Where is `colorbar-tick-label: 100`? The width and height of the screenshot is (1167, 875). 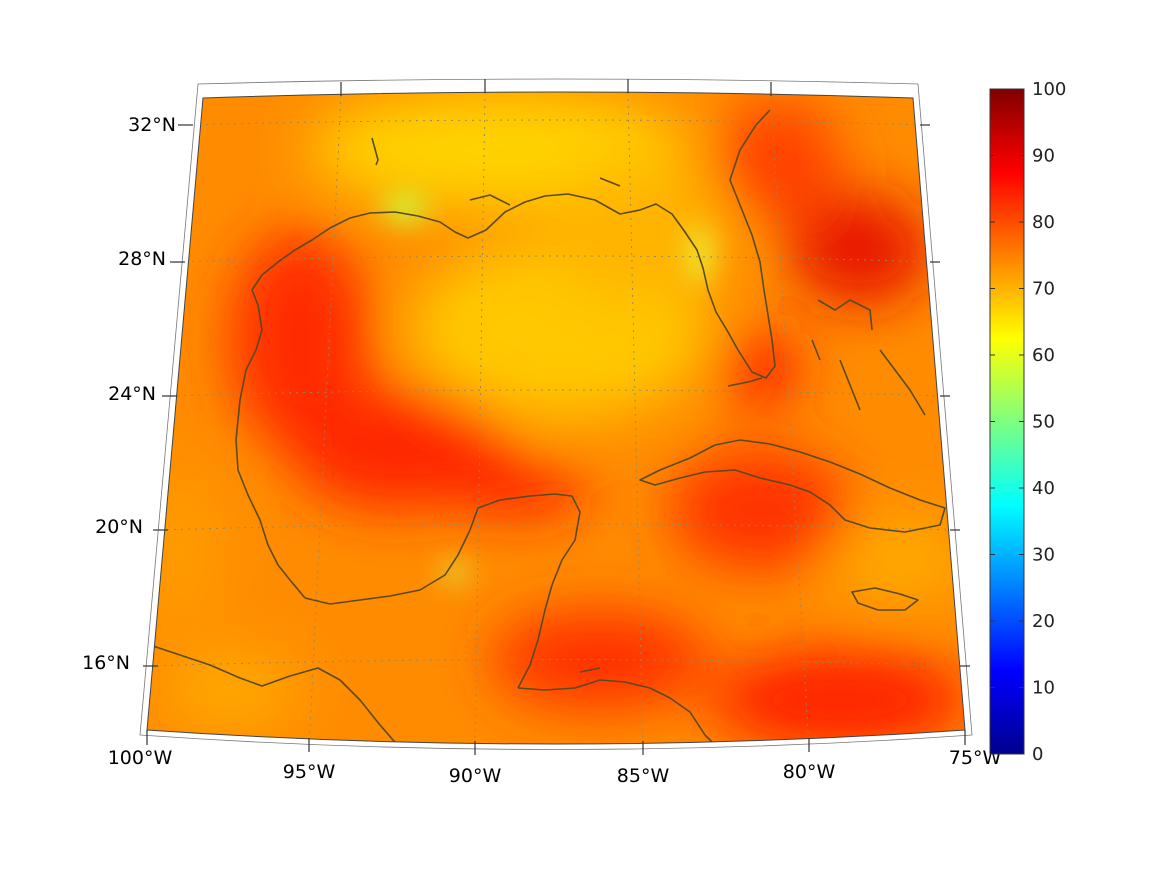
colorbar-tick-label: 100 is located at coordinates (1049, 89).